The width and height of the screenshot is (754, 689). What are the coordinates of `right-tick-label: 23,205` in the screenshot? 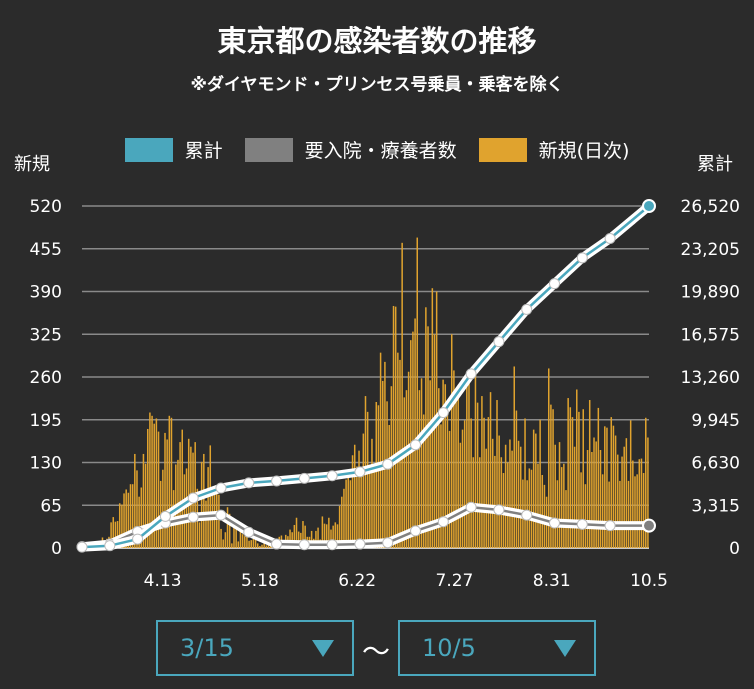 It's located at (710, 250).